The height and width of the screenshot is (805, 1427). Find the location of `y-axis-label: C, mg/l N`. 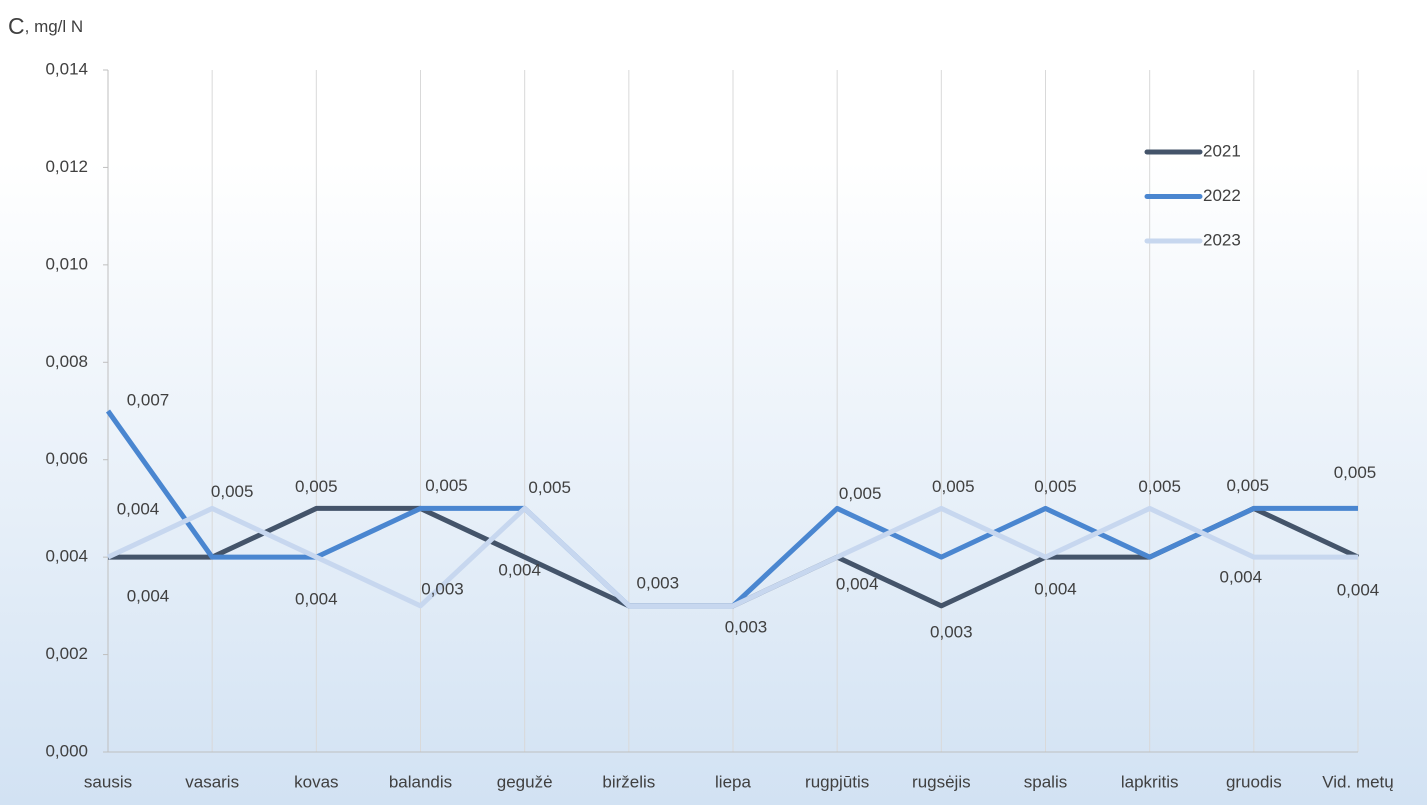

y-axis-label: C, mg/l N is located at coordinates (45, 26).